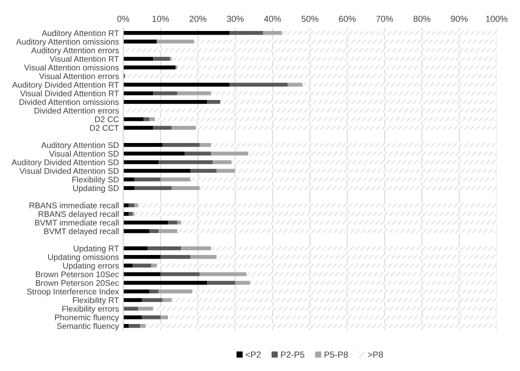 This screenshot has height=371, width=520. Describe the element at coordinates (81, 232) in the screenshot. I see `y-tick-label: BVMT delayed recall` at that location.